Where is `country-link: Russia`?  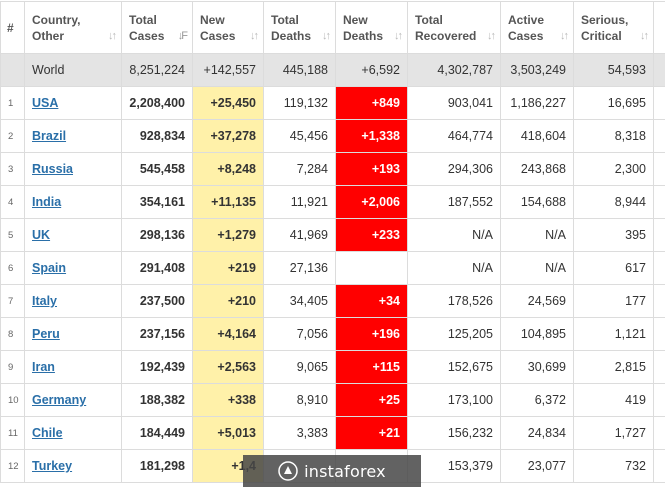 country-link: Russia is located at coordinates (52, 169).